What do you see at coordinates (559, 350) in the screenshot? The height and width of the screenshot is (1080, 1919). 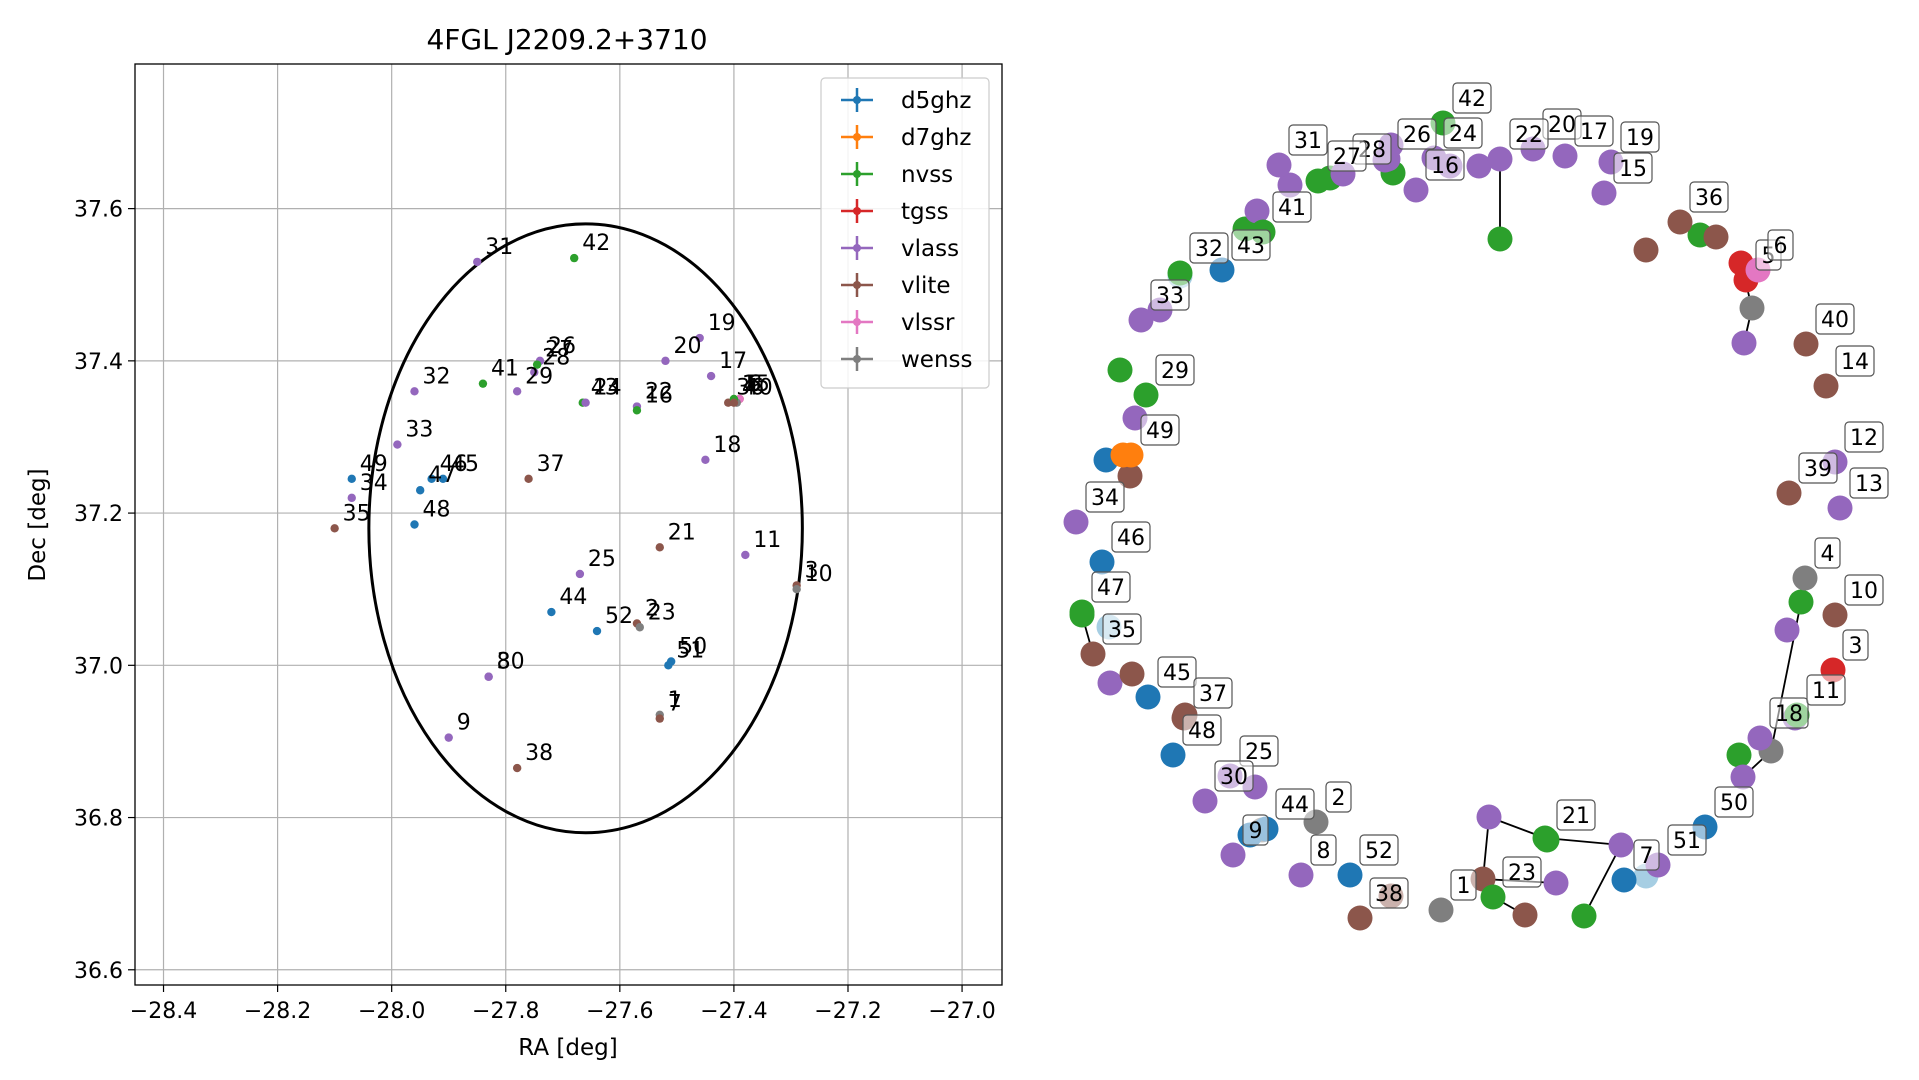 I see `point-label-27: 27` at bounding box center [559, 350].